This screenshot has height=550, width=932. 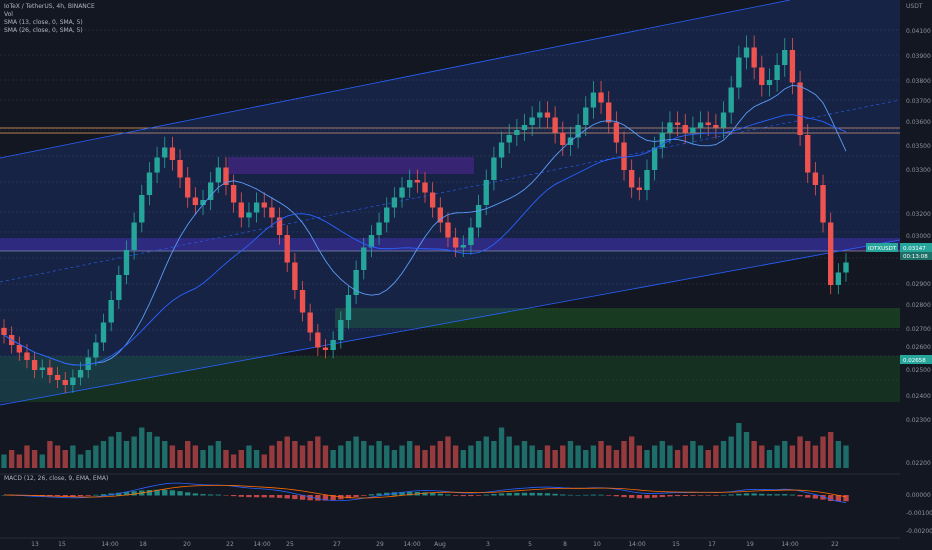 I want to click on sma-slow-label: SMA (26, close, 0, SMA, 5), so click(x=43, y=30).